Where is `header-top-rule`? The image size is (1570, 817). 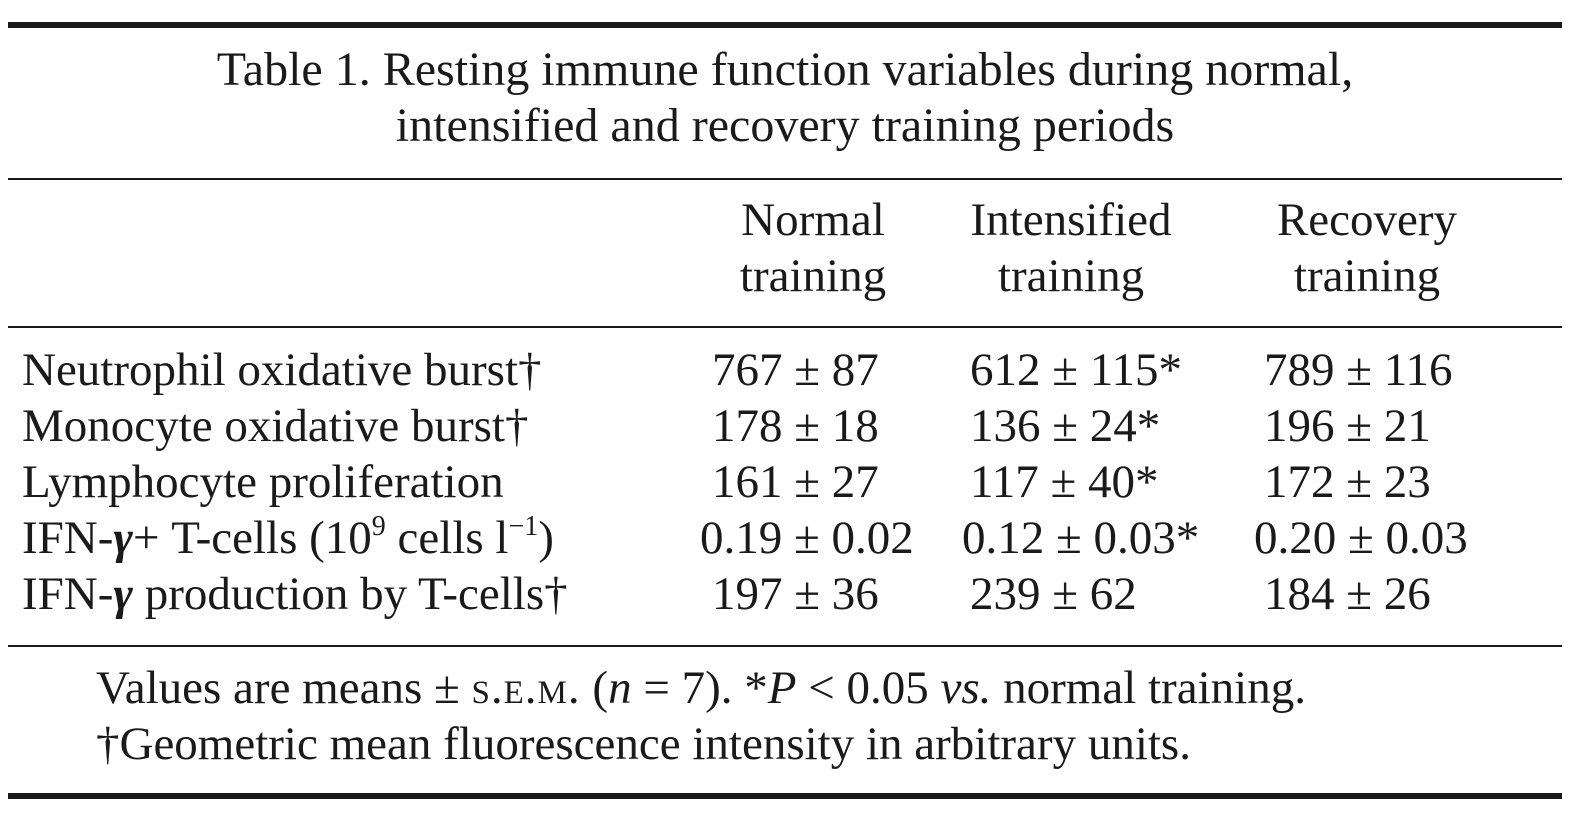
header-top-rule is located at coordinates (785, 179).